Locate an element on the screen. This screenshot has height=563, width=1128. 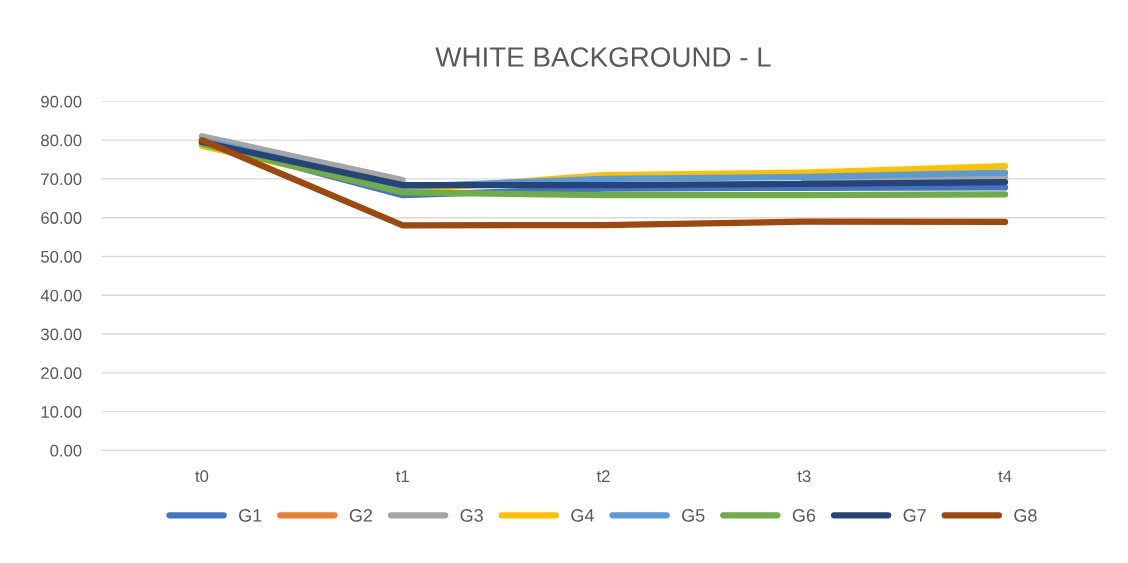
y-tick-label: 30.00 is located at coordinates (61, 334).